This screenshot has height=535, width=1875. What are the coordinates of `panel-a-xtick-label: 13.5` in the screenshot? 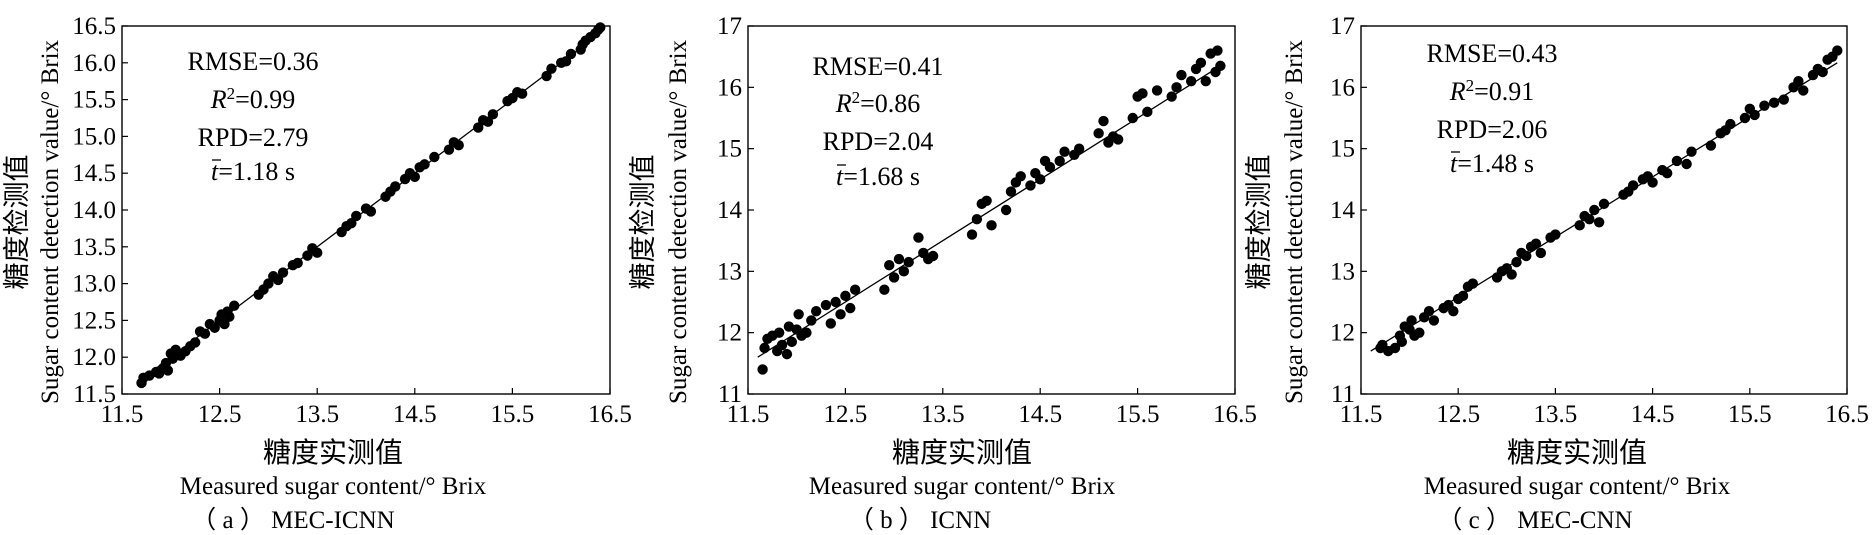 It's located at (317, 414).